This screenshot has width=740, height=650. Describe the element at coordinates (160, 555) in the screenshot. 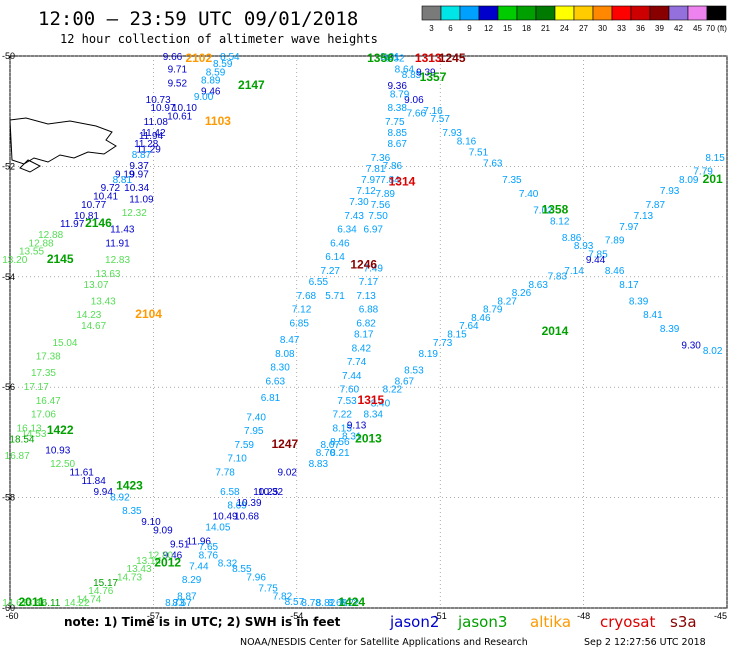

I see `wave-height-value: 12.80` at that location.